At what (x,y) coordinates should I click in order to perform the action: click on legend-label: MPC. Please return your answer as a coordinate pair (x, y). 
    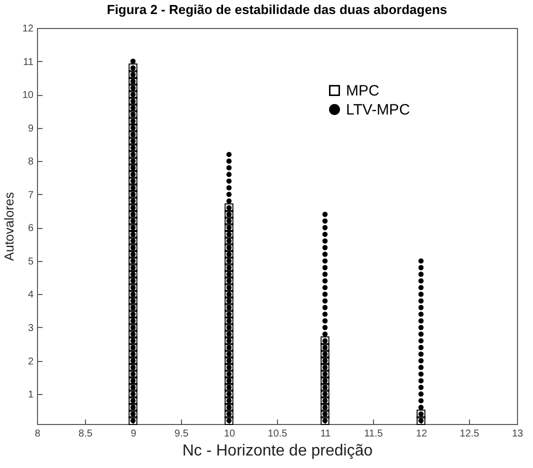
    Looking at the image, I should click on (363, 91).